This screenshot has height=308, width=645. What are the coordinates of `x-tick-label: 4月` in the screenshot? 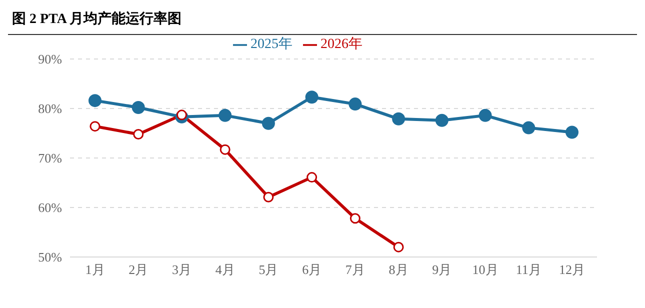 It's located at (225, 270).